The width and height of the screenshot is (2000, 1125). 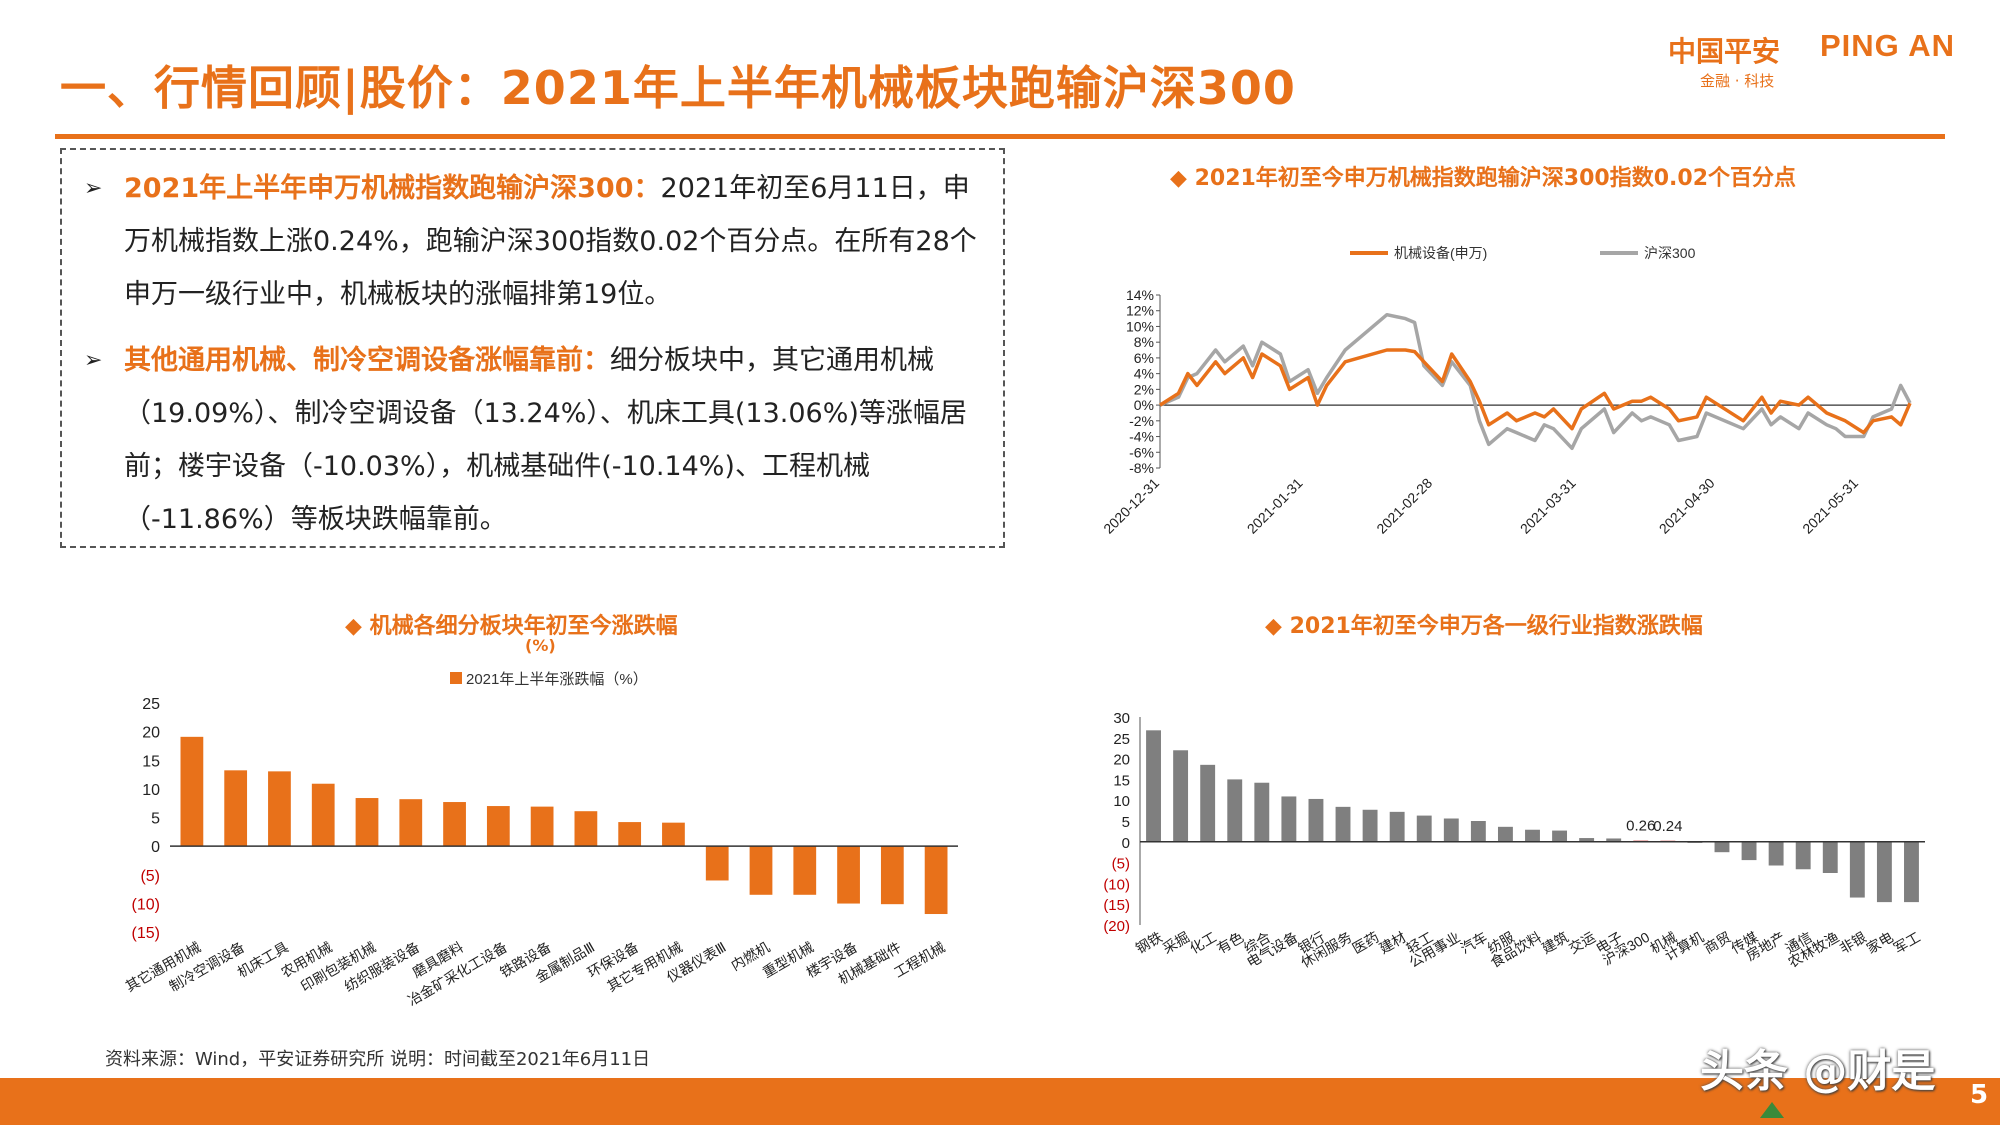 I want to click on legend-label: 2021年上半年涨跌幅（%）, so click(x=557, y=679).